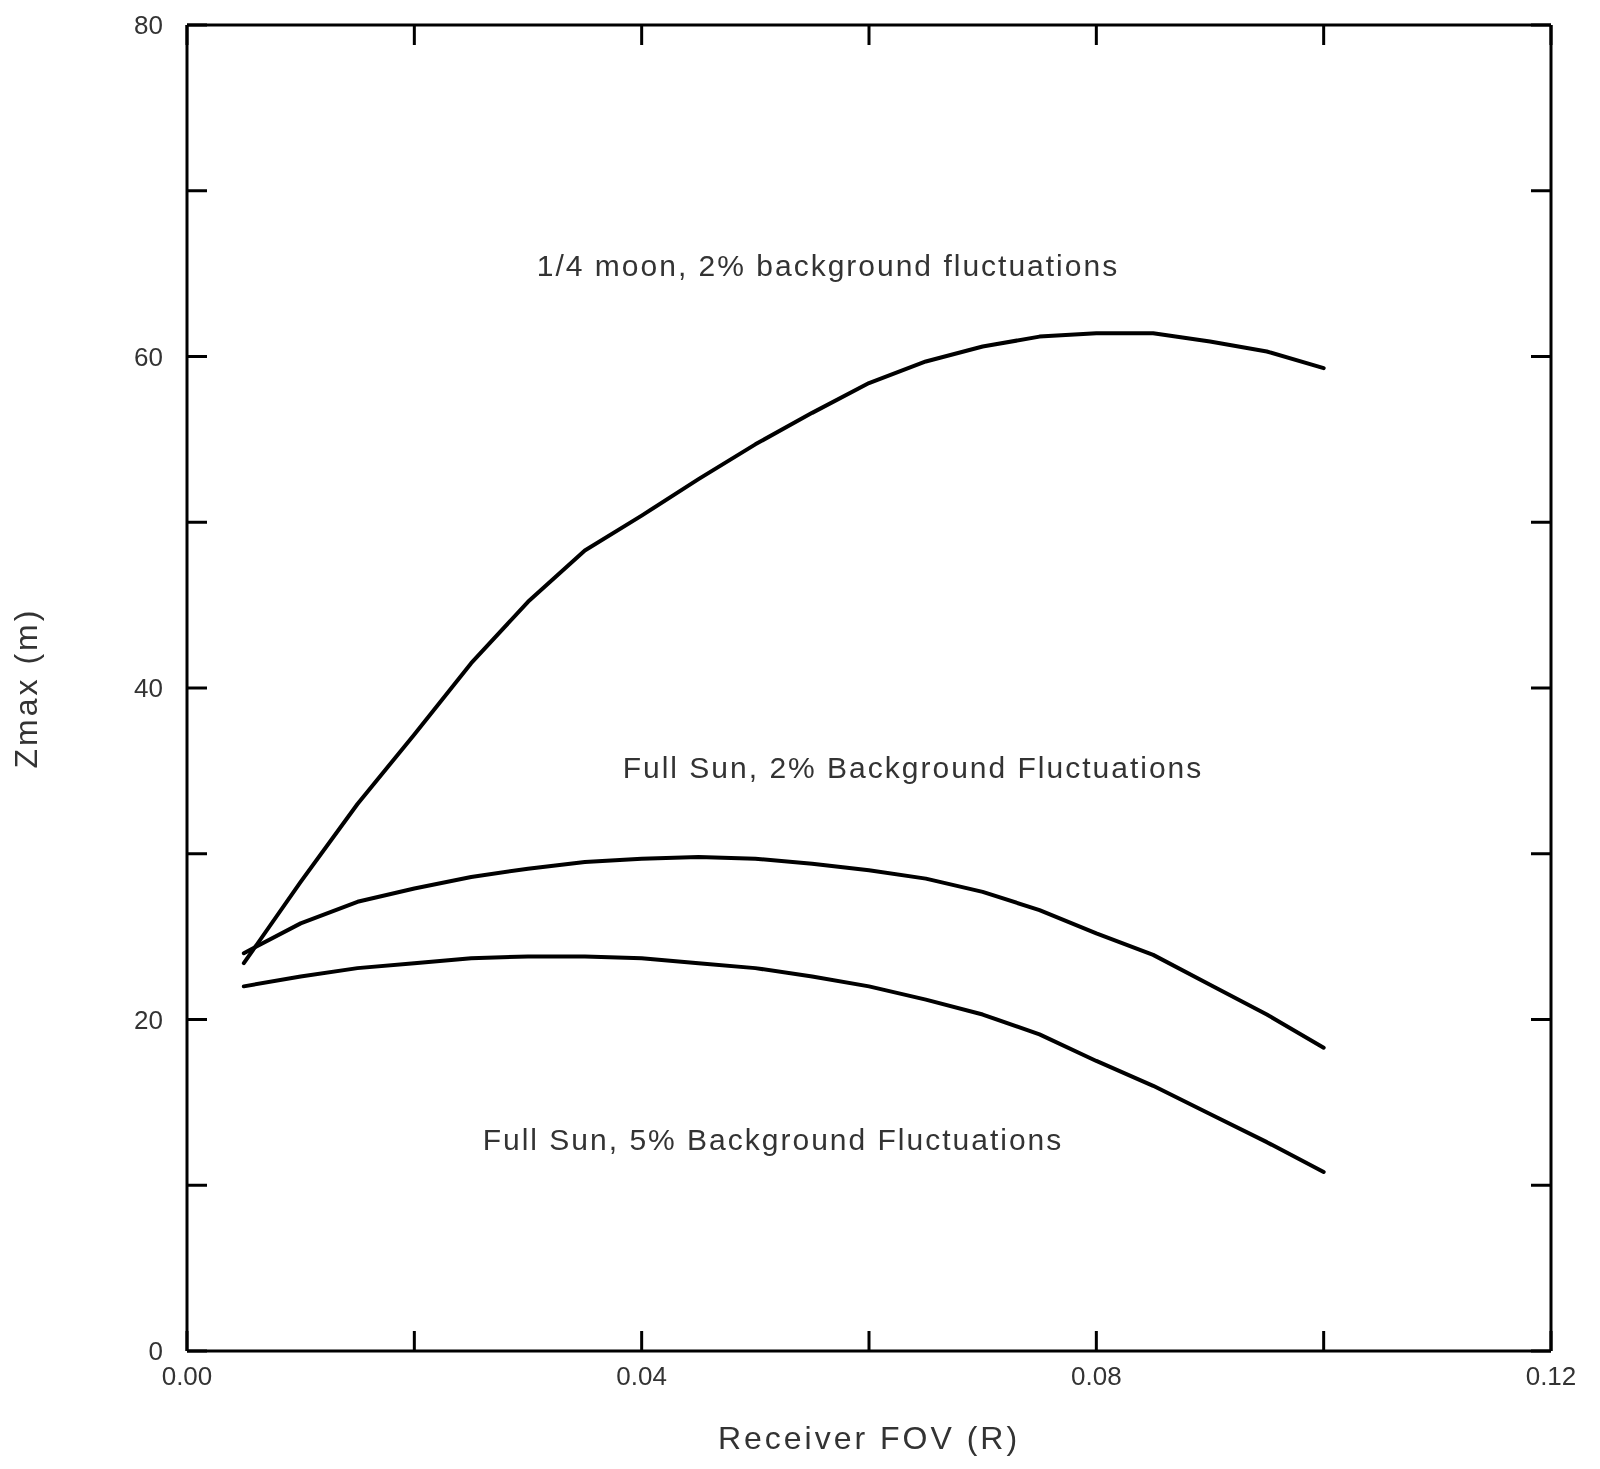 Image resolution: width=1600 pixels, height=1469 pixels. I want to click on line-series, so click(783, 1064).